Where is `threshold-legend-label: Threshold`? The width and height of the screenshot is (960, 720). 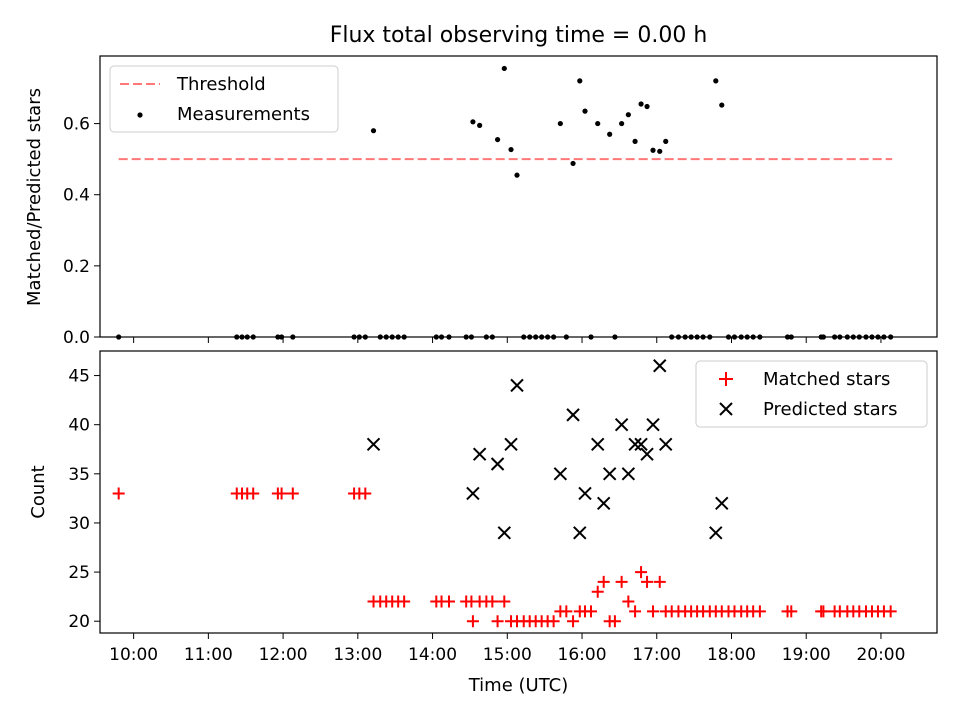 threshold-legend-label: Threshold is located at coordinates (221, 84).